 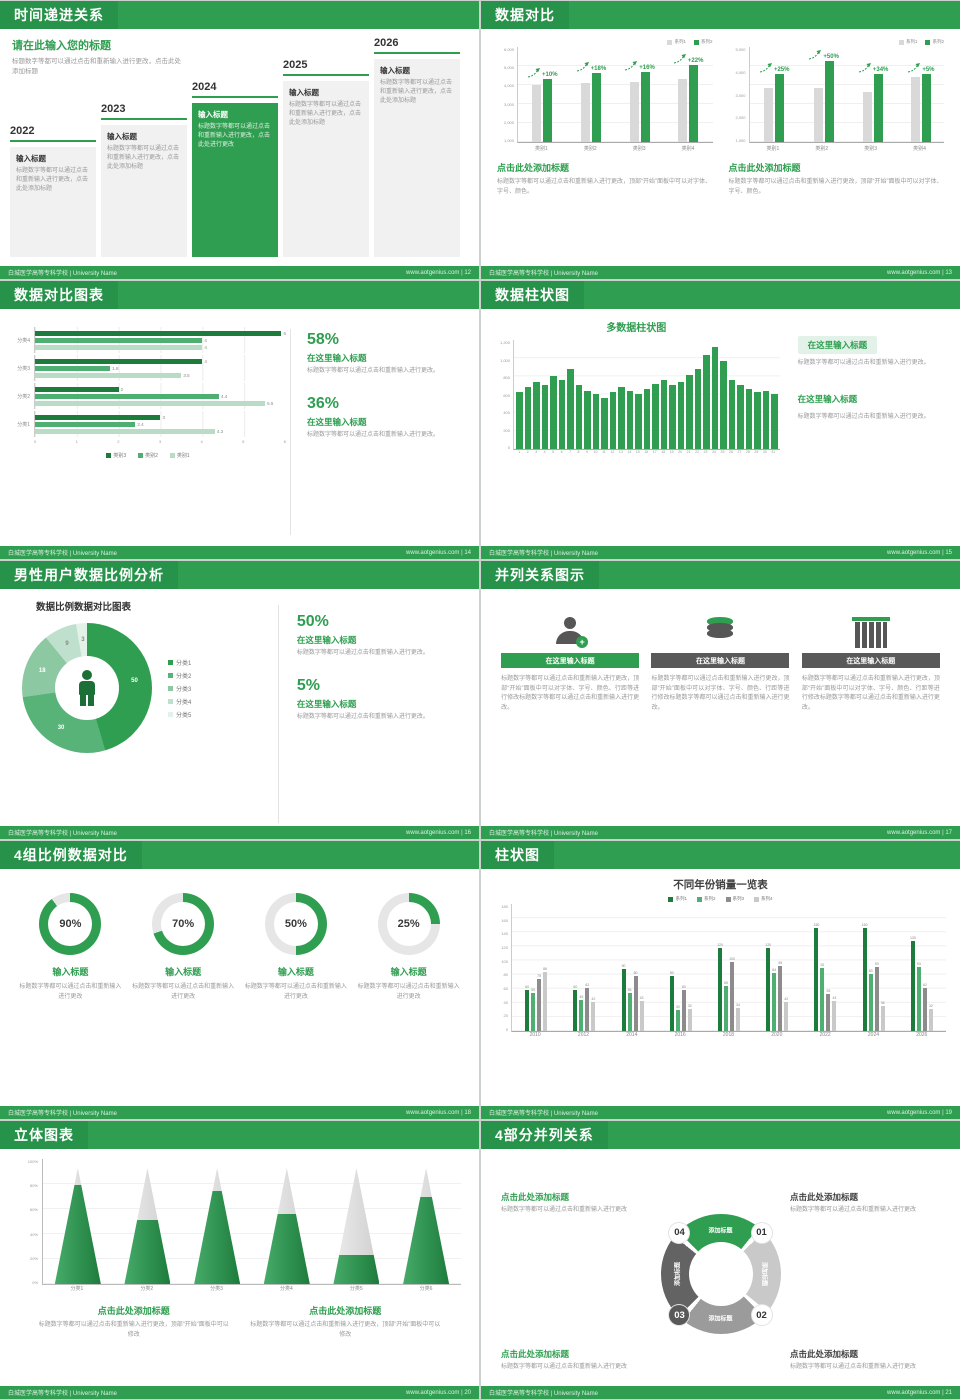 I want to click on male-icon-head, so click(x=87, y=674).